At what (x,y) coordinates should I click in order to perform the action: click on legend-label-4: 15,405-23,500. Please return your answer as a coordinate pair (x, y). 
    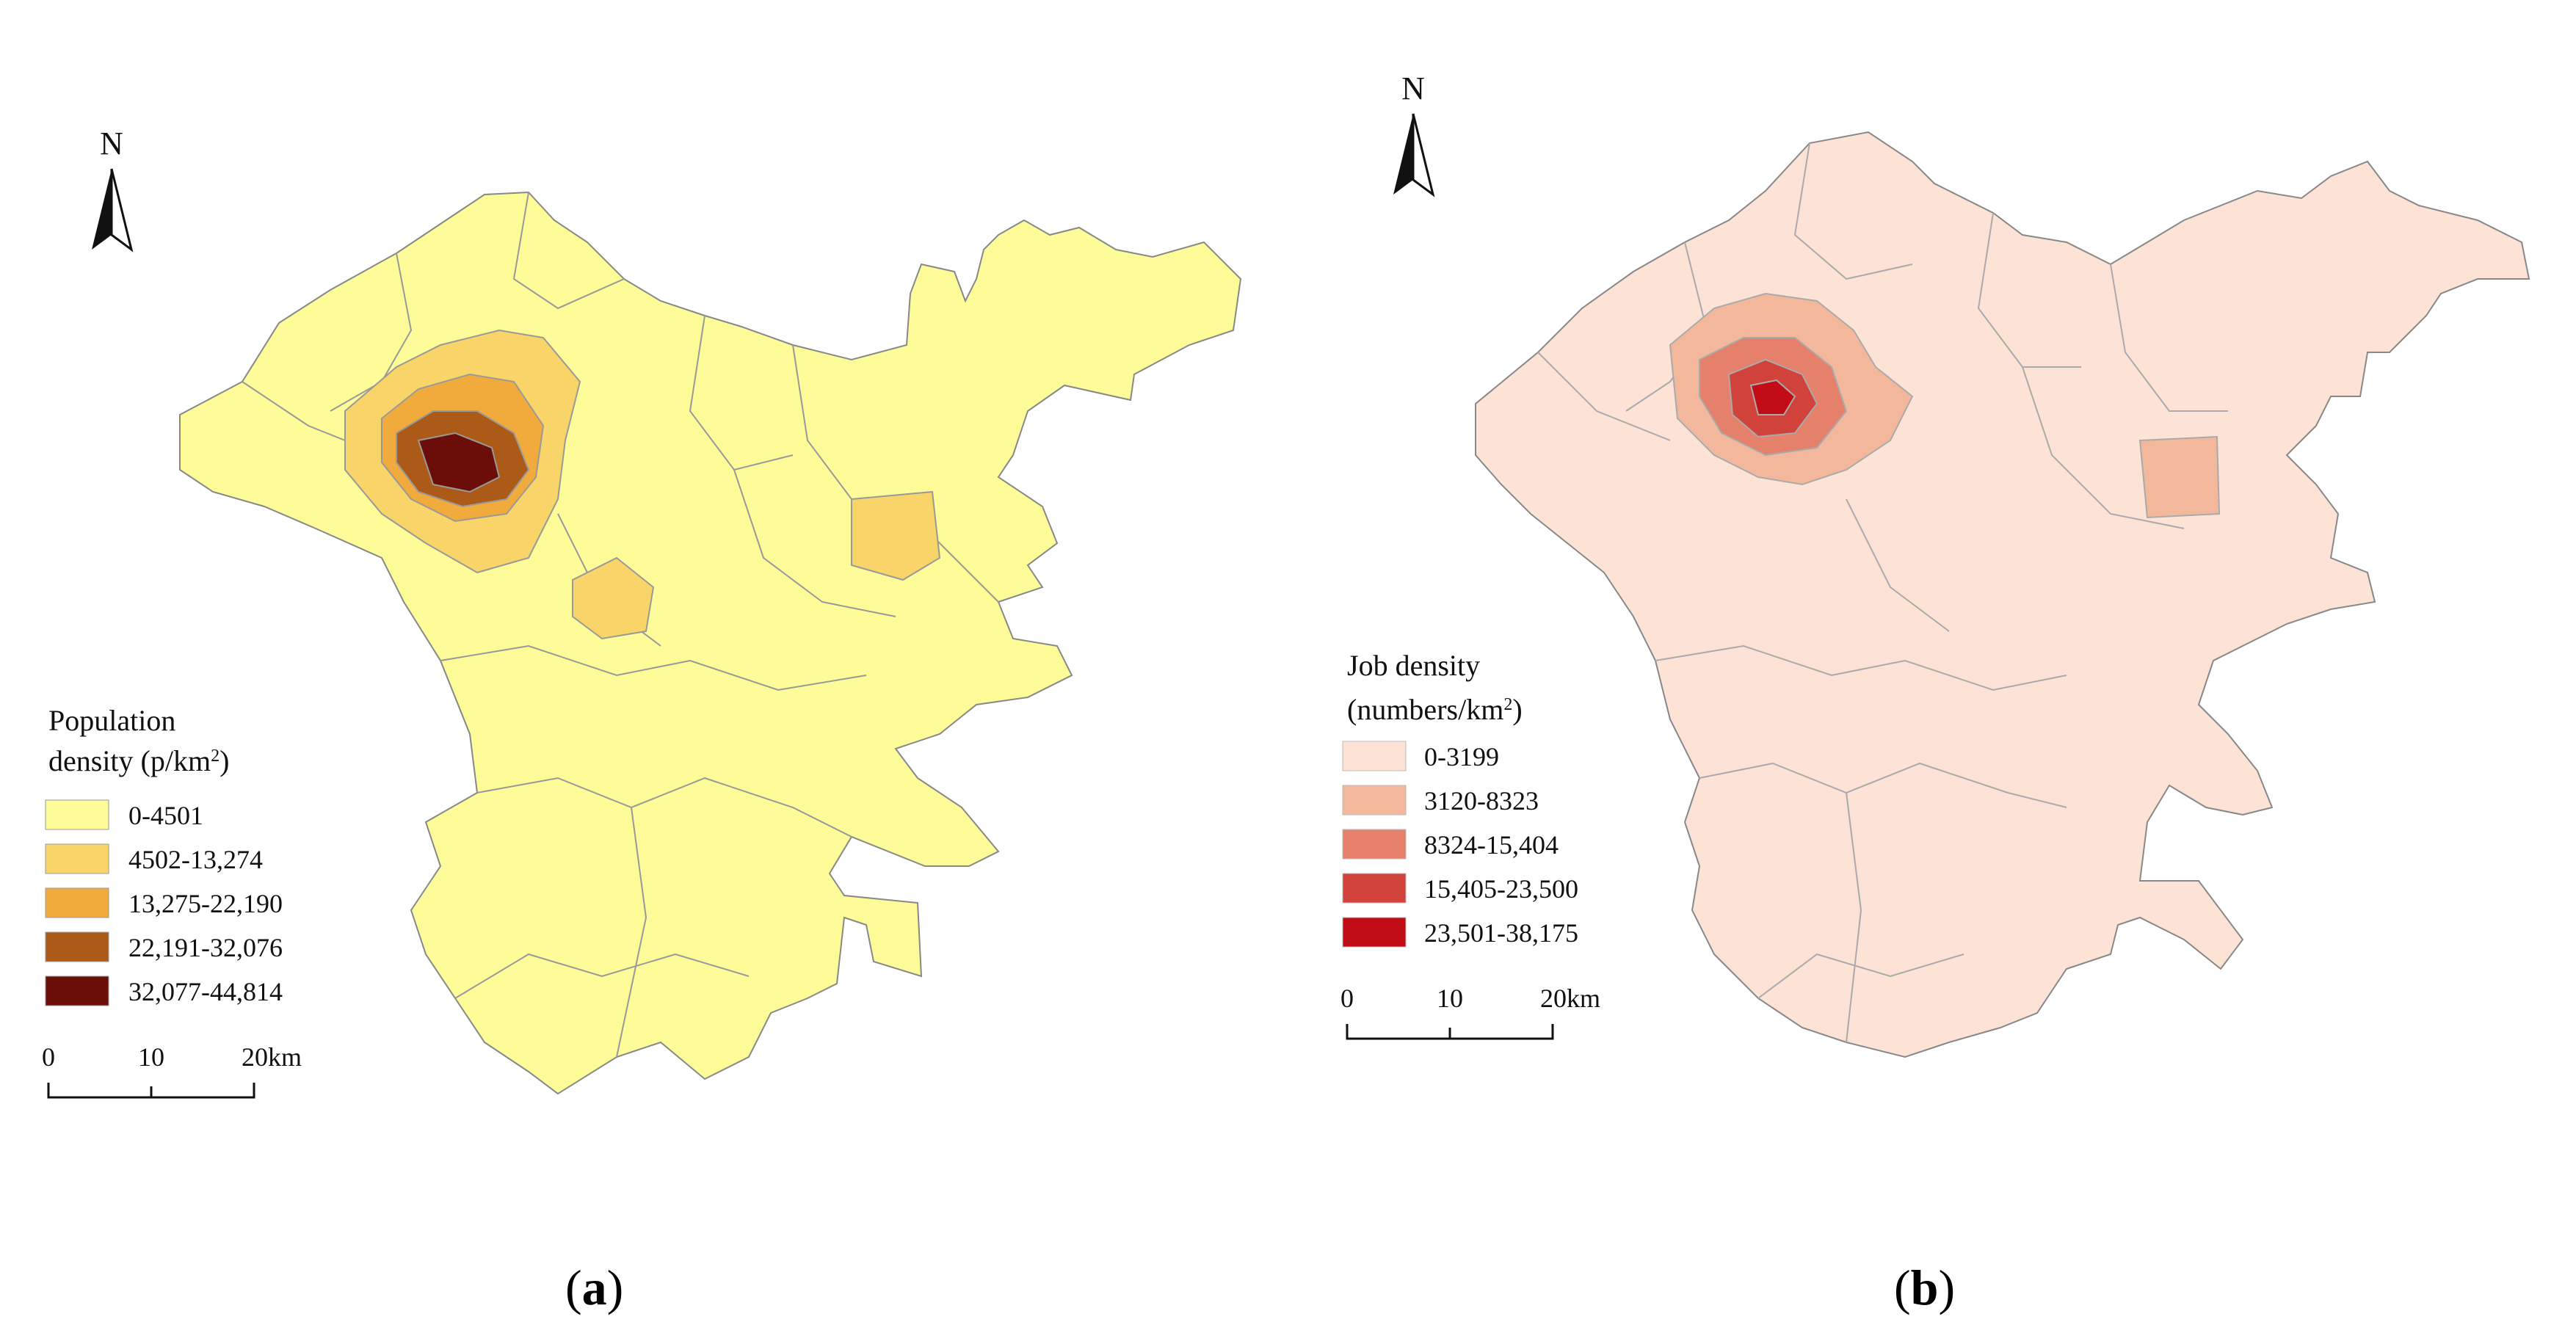
    Looking at the image, I should click on (1501, 889).